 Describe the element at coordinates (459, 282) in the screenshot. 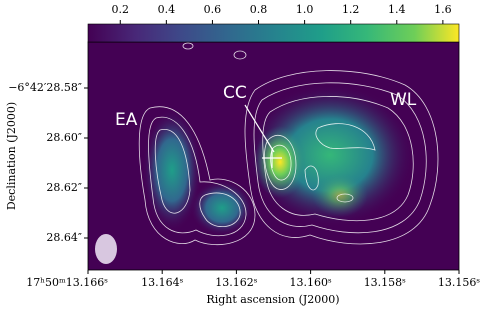

I see `x-tick-label: 13.156ˢ` at that location.